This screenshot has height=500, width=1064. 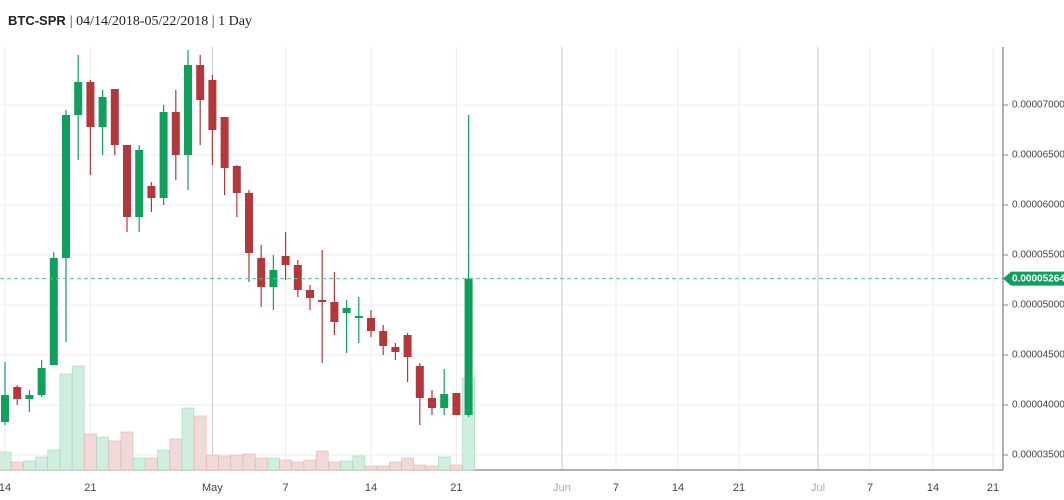 What do you see at coordinates (212, 488) in the screenshot?
I see `x-tick-label: May` at bounding box center [212, 488].